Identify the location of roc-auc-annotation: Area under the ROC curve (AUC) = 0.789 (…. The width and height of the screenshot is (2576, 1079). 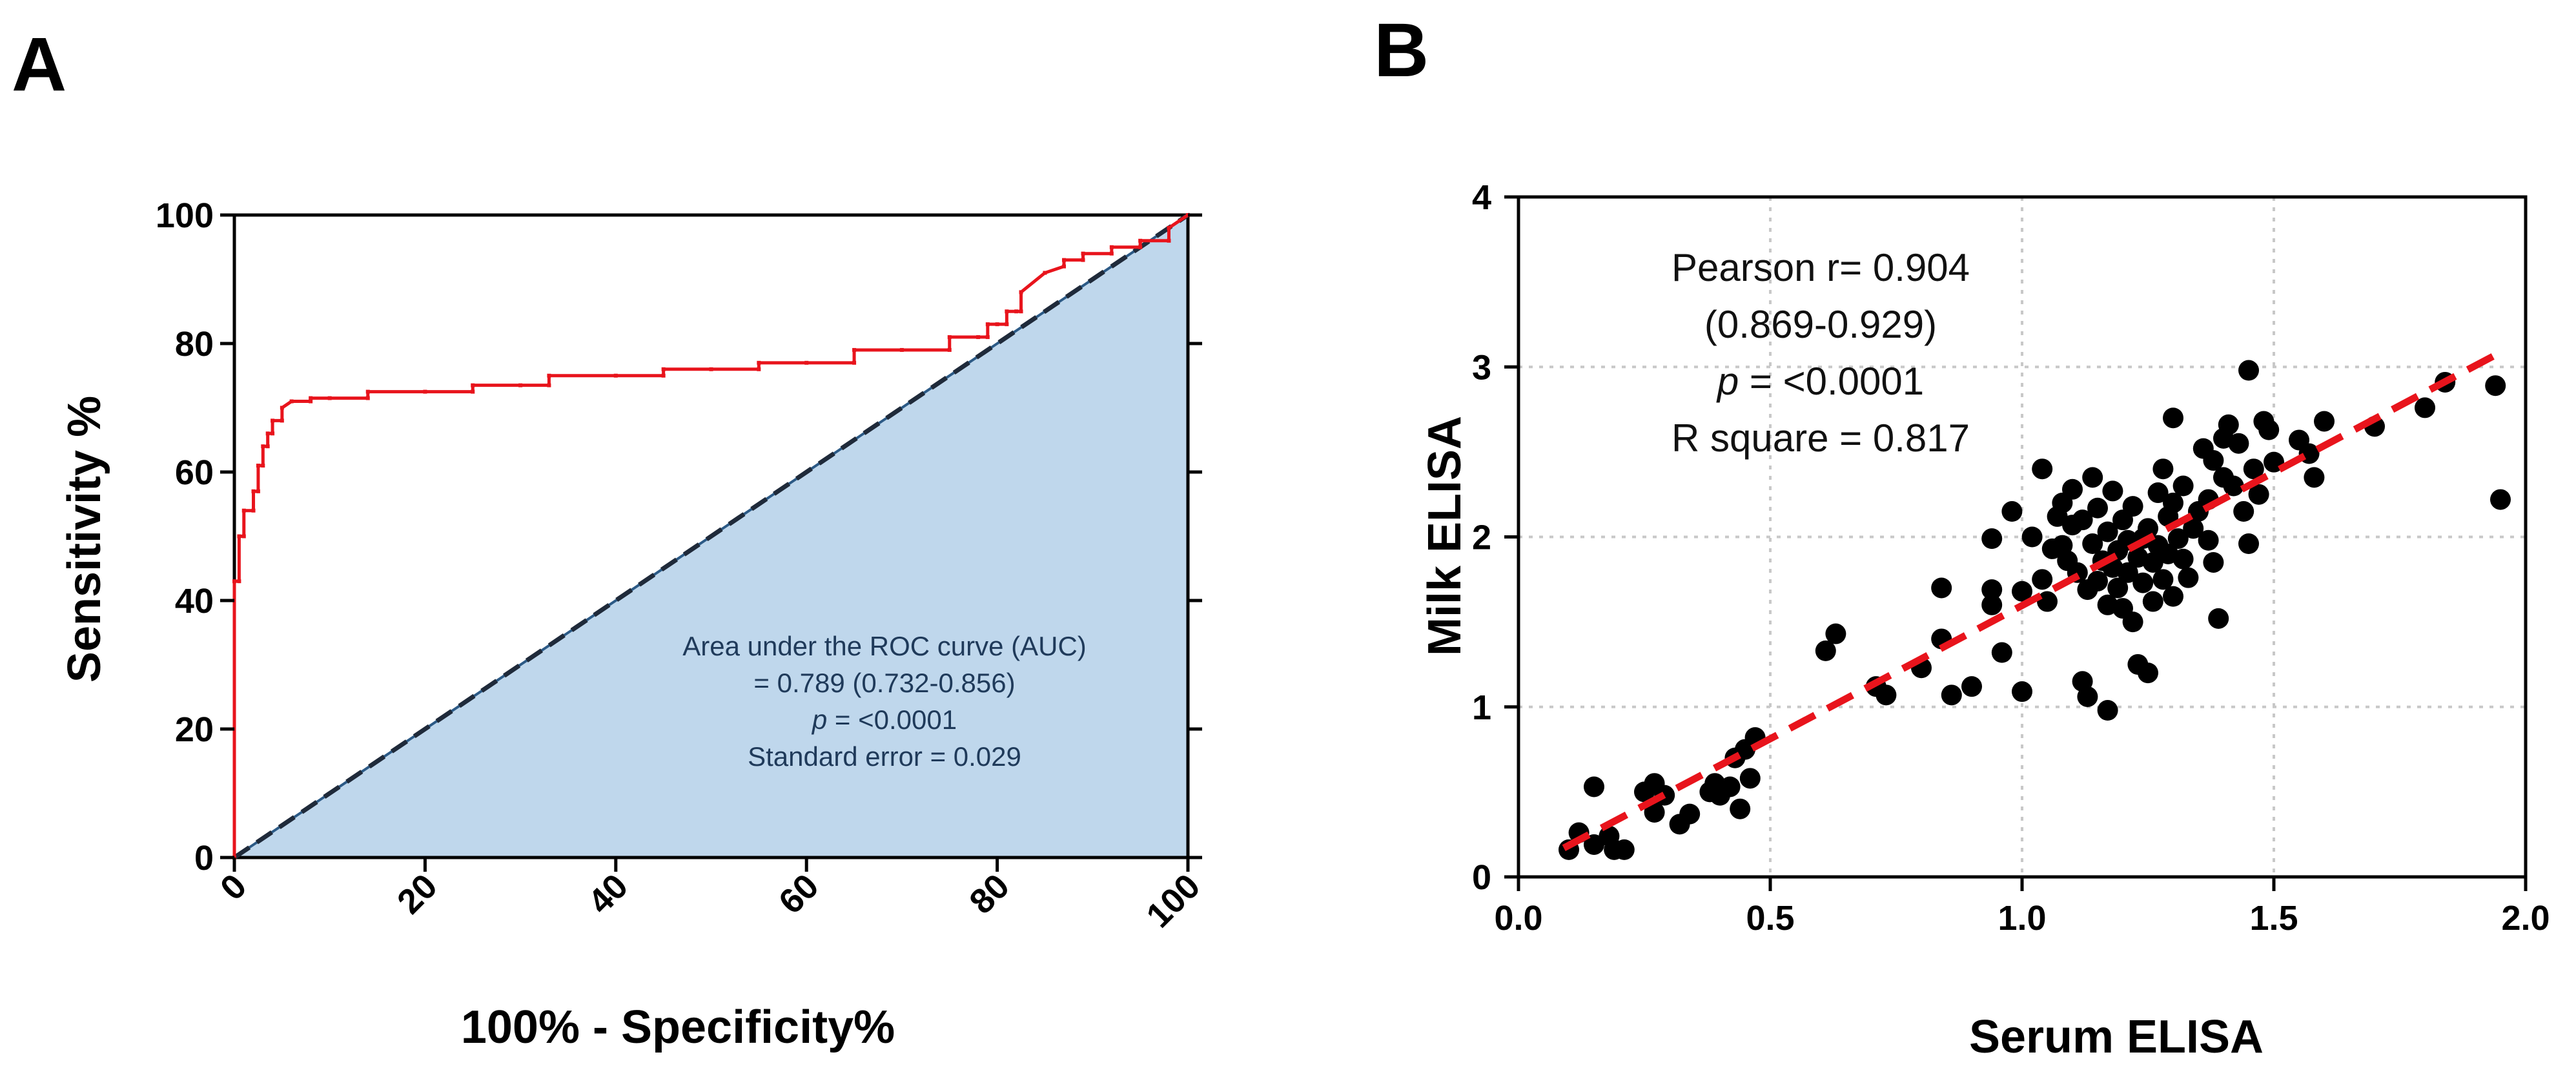
(884, 701).